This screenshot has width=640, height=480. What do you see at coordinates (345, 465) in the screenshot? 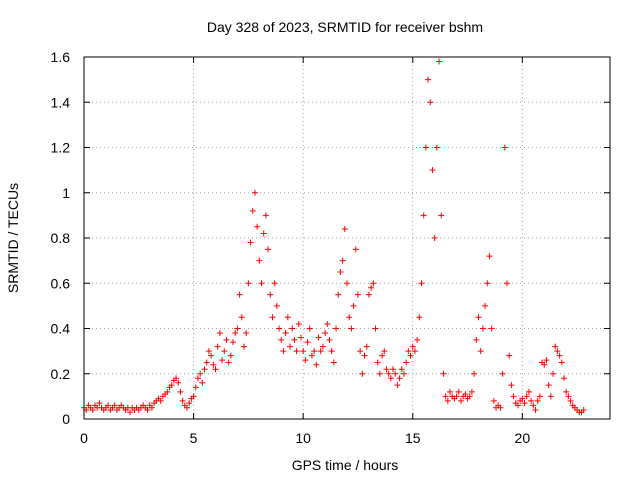
I see `x-axis-title: GPS time / hours` at bounding box center [345, 465].